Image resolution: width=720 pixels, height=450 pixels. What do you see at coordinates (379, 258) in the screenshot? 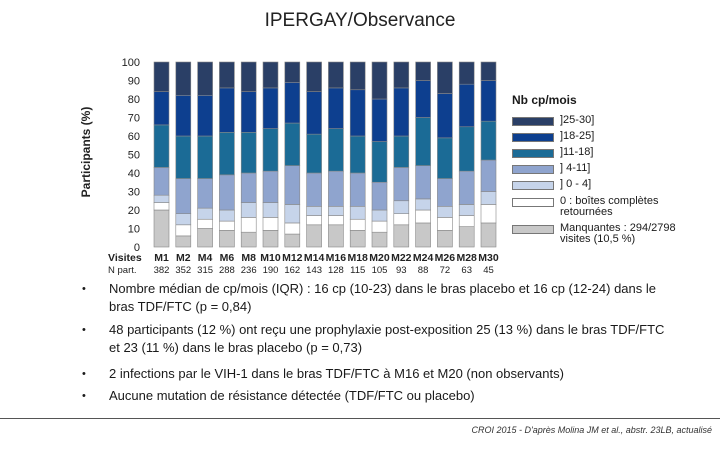
I see `x-tick-label: M20` at bounding box center [379, 258].